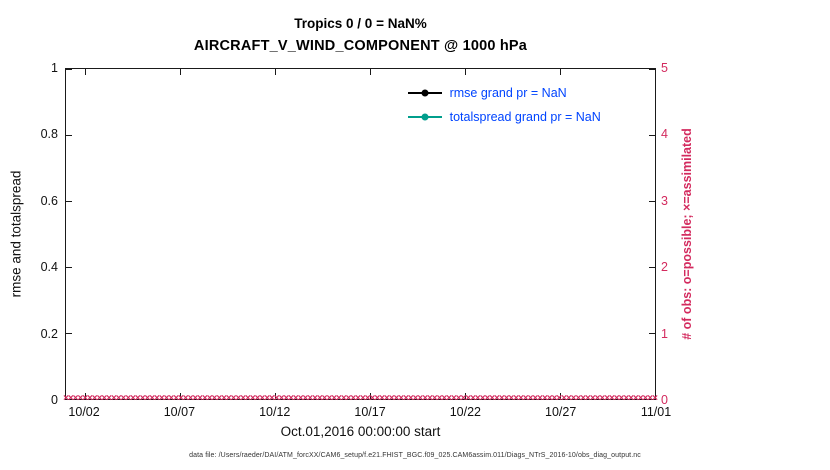 This screenshot has width=830, height=470. What do you see at coordinates (49, 200) in the screenshot?
I see `y-tick-label: 0.6` at bounding box center [49, 200].